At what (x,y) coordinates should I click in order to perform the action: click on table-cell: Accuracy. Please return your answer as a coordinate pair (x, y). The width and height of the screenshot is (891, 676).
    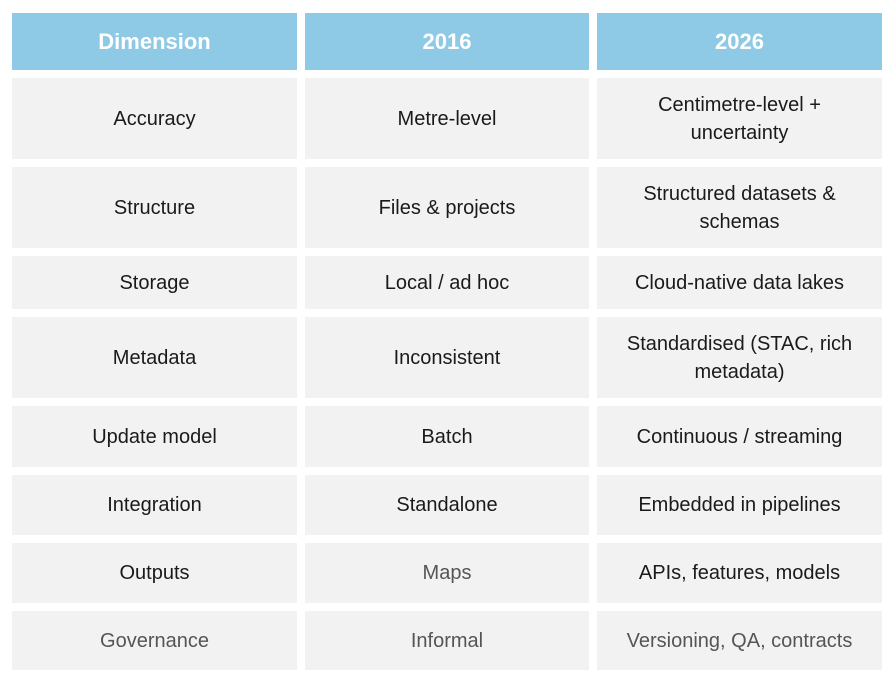
    Looking at the image, I should click on (154, 118).